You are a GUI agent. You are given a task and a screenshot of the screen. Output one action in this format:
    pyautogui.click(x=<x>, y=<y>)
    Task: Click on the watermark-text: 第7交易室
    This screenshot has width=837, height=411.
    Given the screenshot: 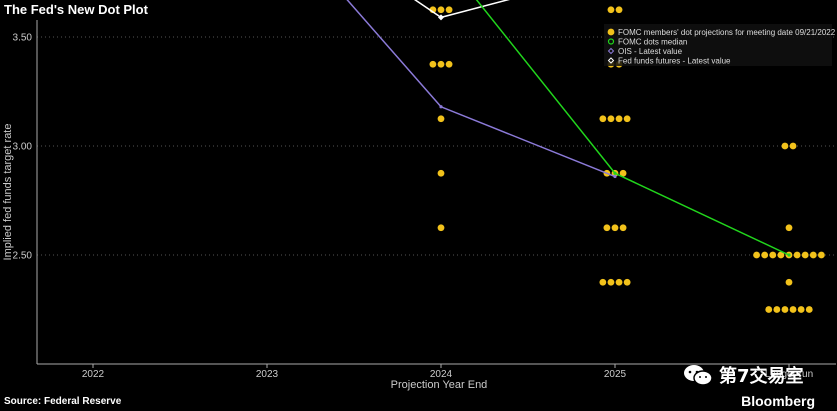 What is the action you would take?
    pyautogui.click(x=761, y=376)
    